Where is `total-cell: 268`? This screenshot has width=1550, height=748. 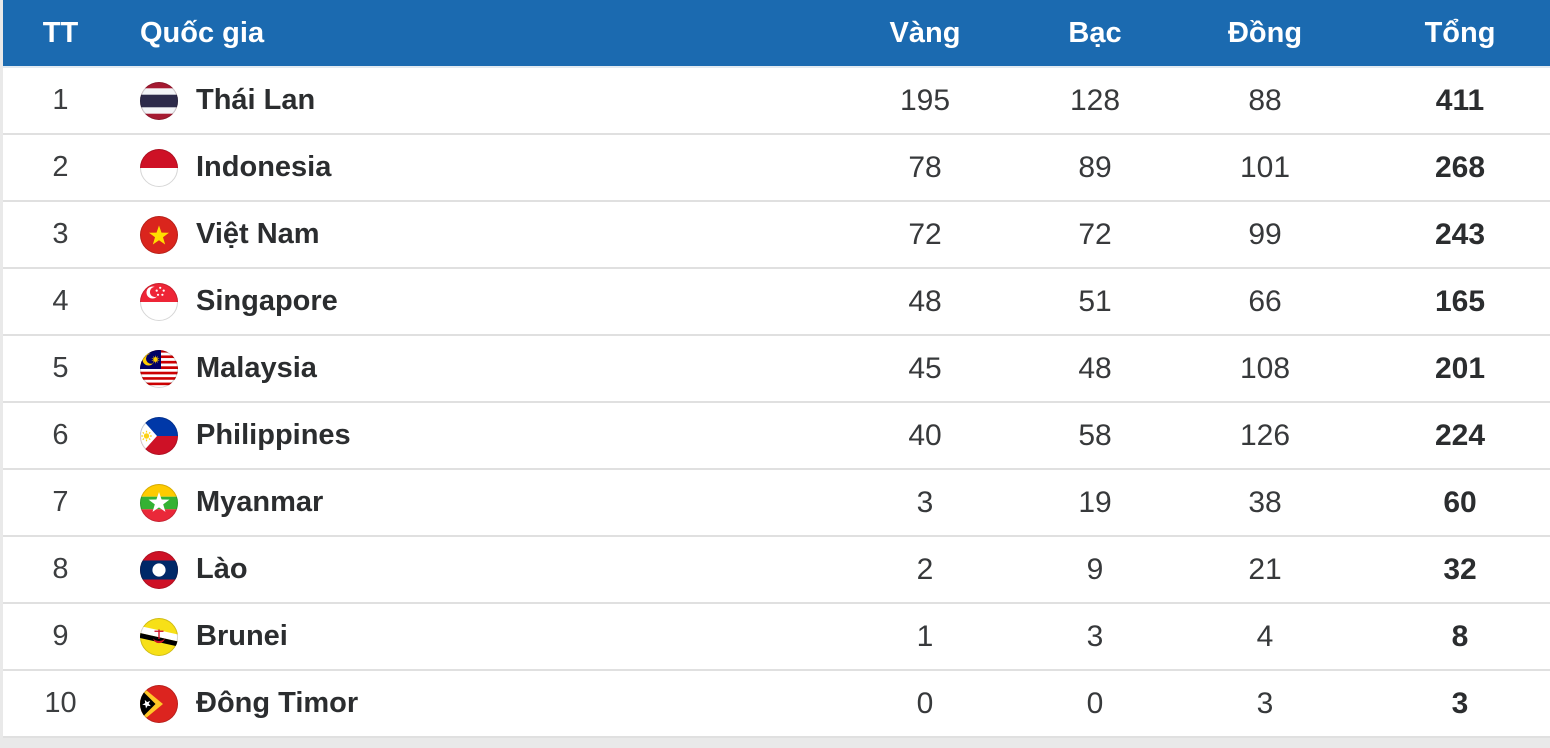 total-cell: 268 is located at coordinates (1460, 167).